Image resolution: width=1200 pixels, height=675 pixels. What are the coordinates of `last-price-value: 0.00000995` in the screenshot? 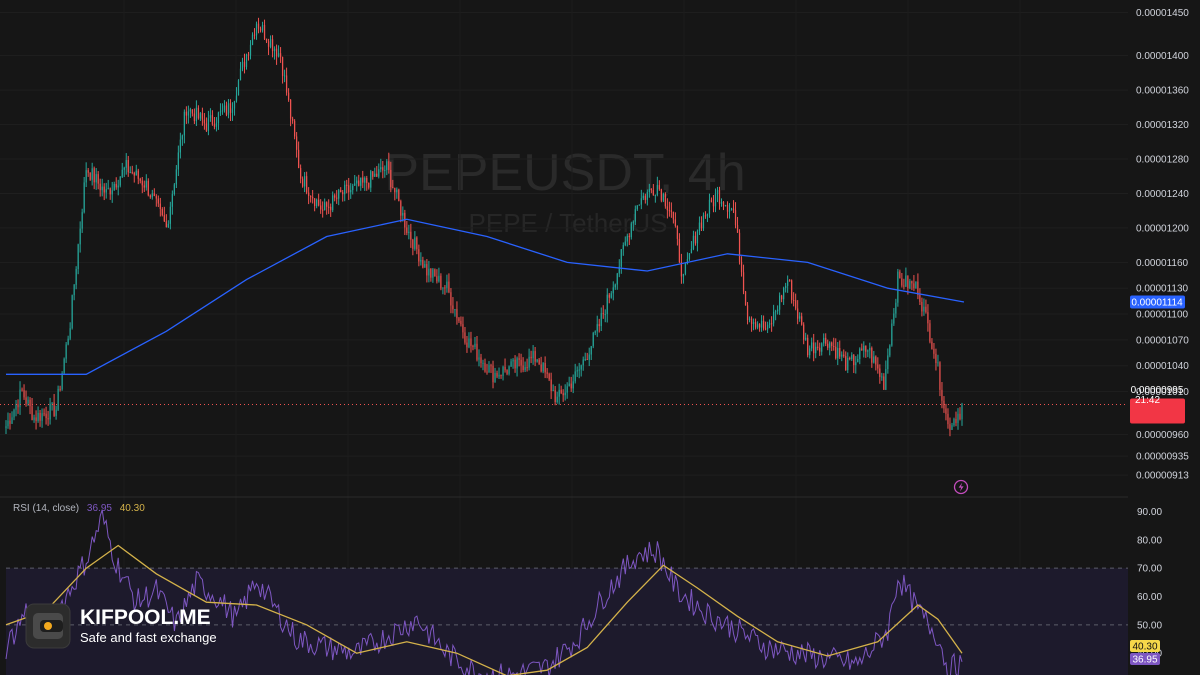 It's located at (1157, 390).